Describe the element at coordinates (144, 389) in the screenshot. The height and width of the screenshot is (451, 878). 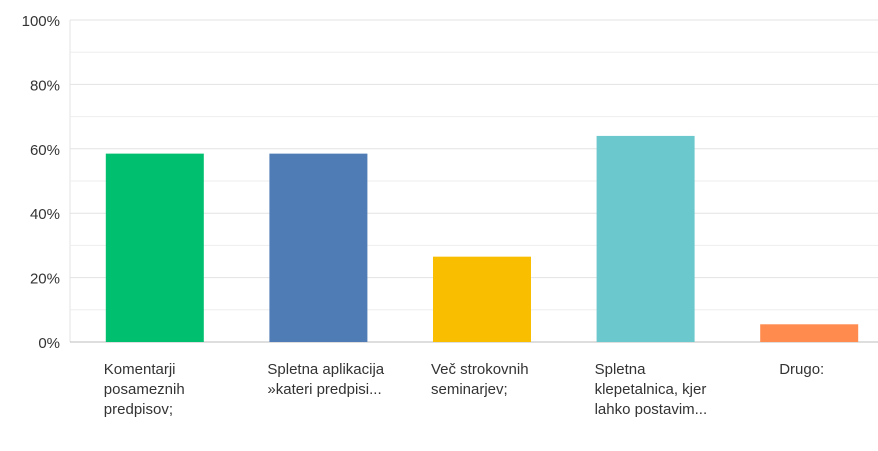
I see `x-tick-label: Komentarji posameznih predpisov;` at that location.